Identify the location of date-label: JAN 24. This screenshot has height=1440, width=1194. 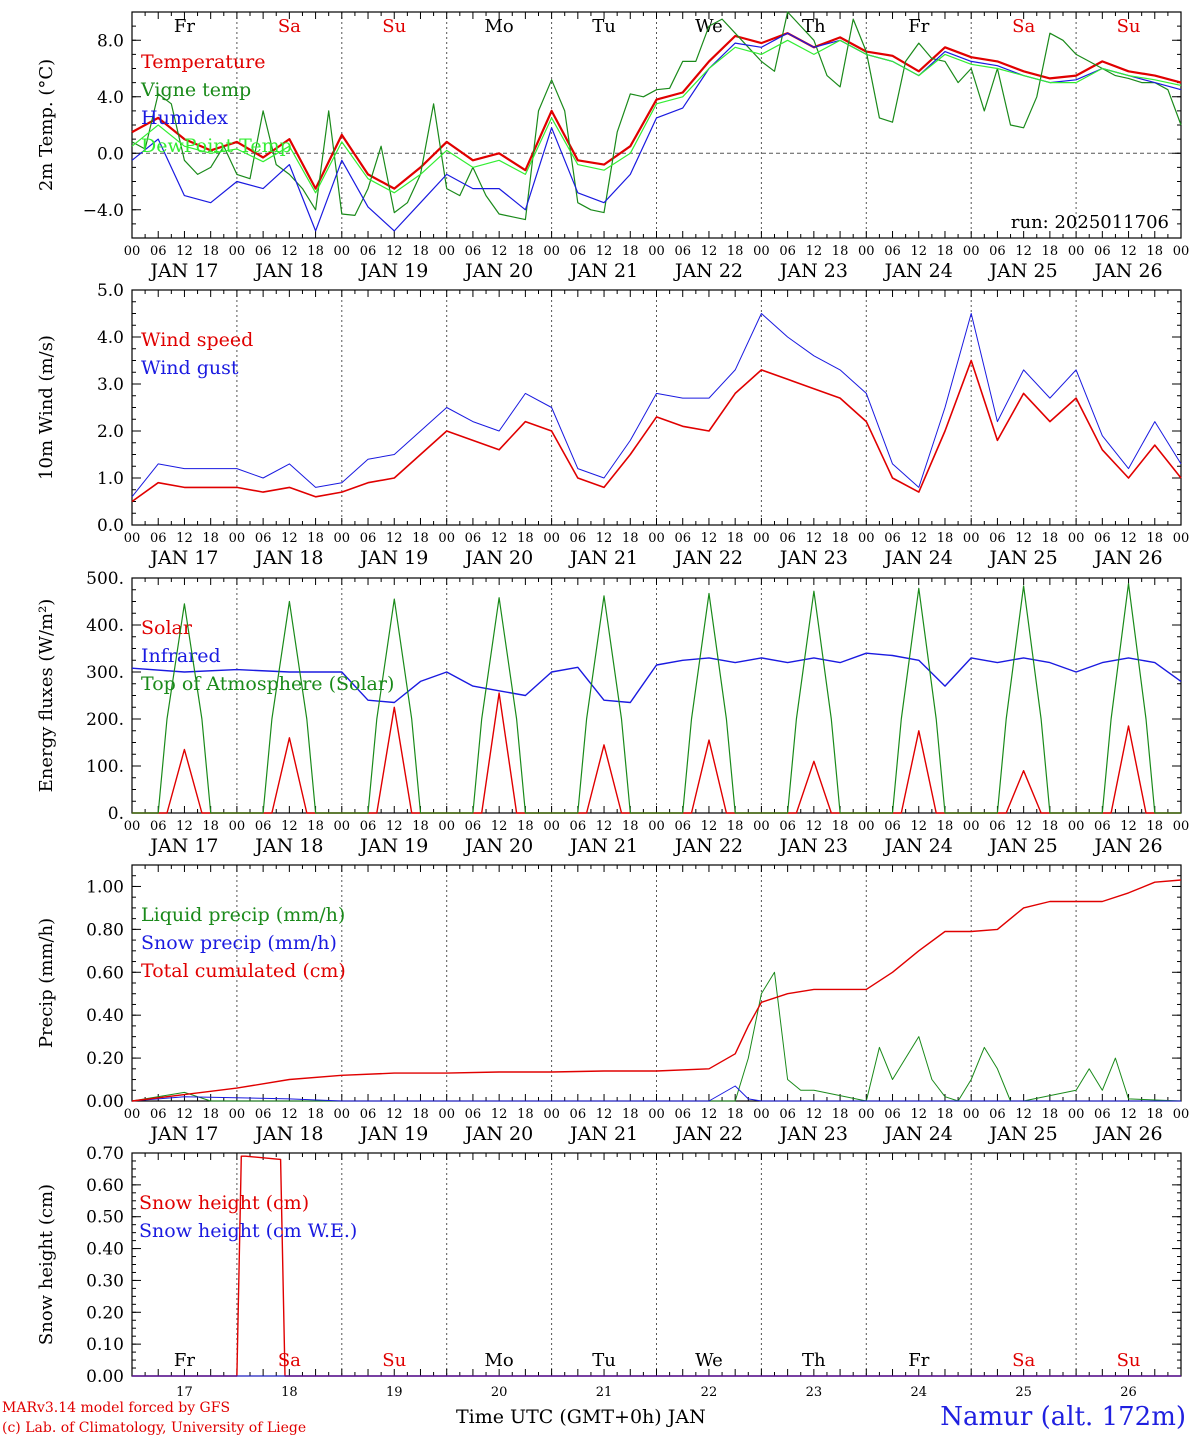
(918, 846).